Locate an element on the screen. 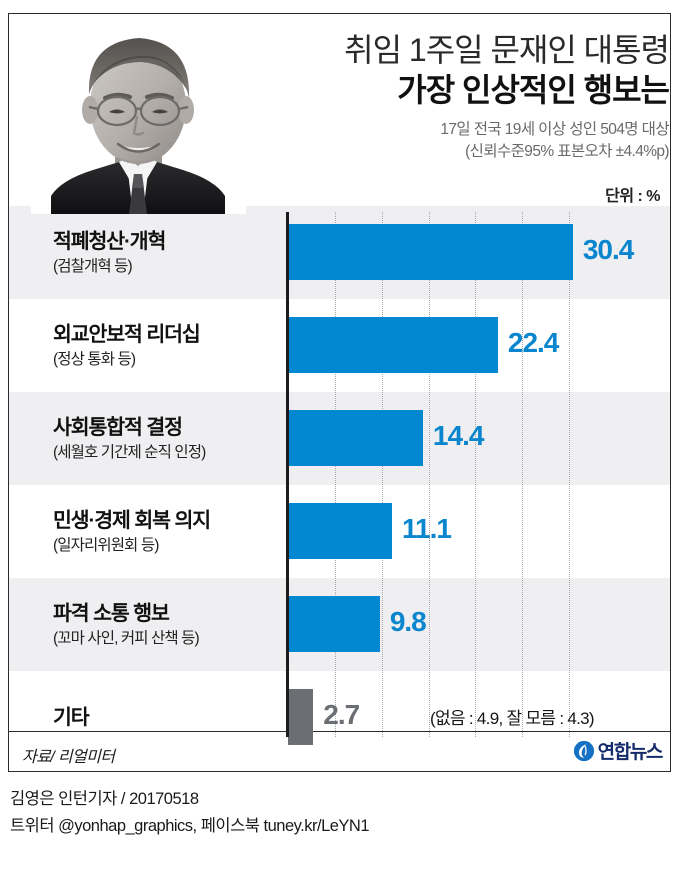 Image resolution: width=679 pixels, height=882 pixels. row-category-name: 기타 is located at coordinates (71, 717).